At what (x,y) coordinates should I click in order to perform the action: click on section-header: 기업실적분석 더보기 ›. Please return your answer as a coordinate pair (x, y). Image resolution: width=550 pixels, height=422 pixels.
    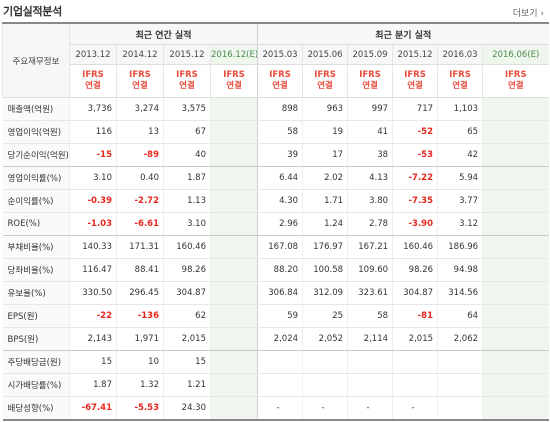
    Looking at the image, I should click on (275, 11).